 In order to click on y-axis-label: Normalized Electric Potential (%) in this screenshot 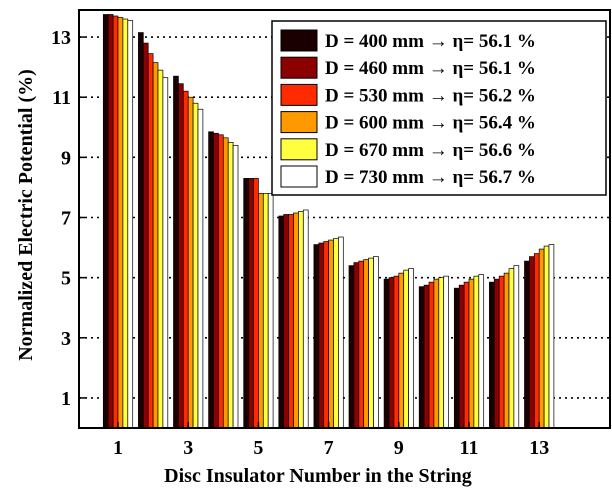, I will do `click(26, 215)`.